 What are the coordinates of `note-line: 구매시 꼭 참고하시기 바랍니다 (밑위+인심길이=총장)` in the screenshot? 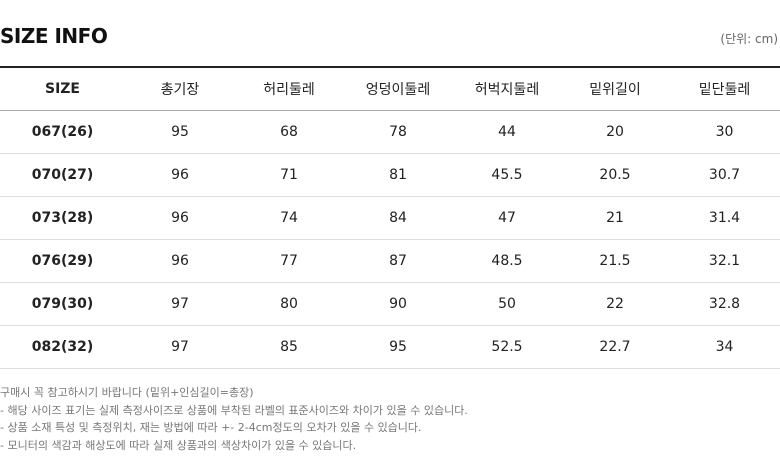 It's located at (127, 392).